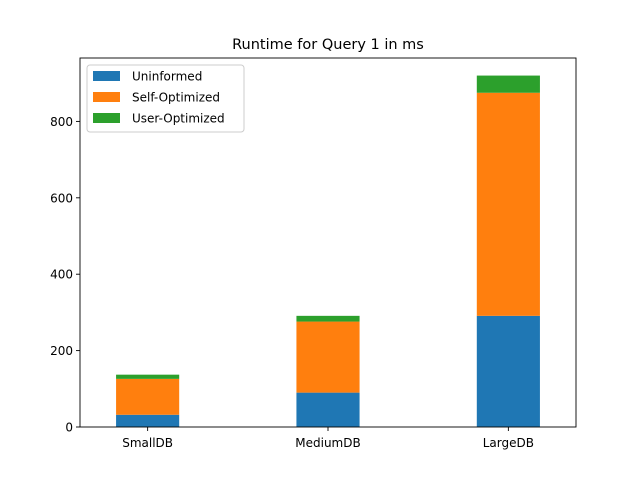 The image size is (640, 480). Describe the element at coordinates (508, 371) in the screenshot. I see `bar-largedb-uninformed` at that location.